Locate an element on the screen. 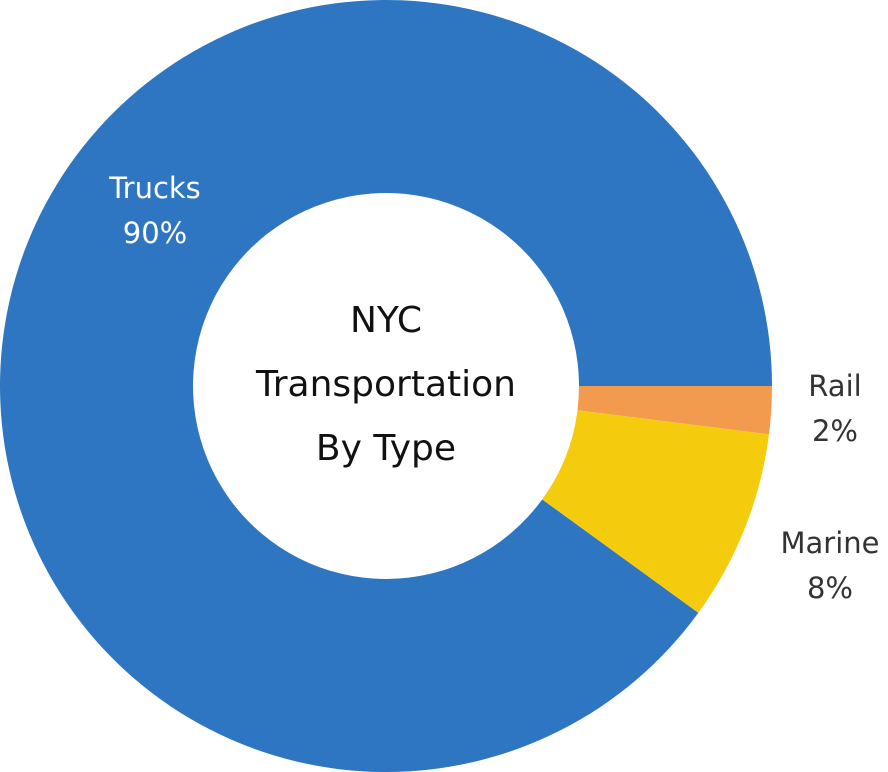 This screenshot has width=888, height=772. chart-title: Transportation is located at coordinates (385, 384).